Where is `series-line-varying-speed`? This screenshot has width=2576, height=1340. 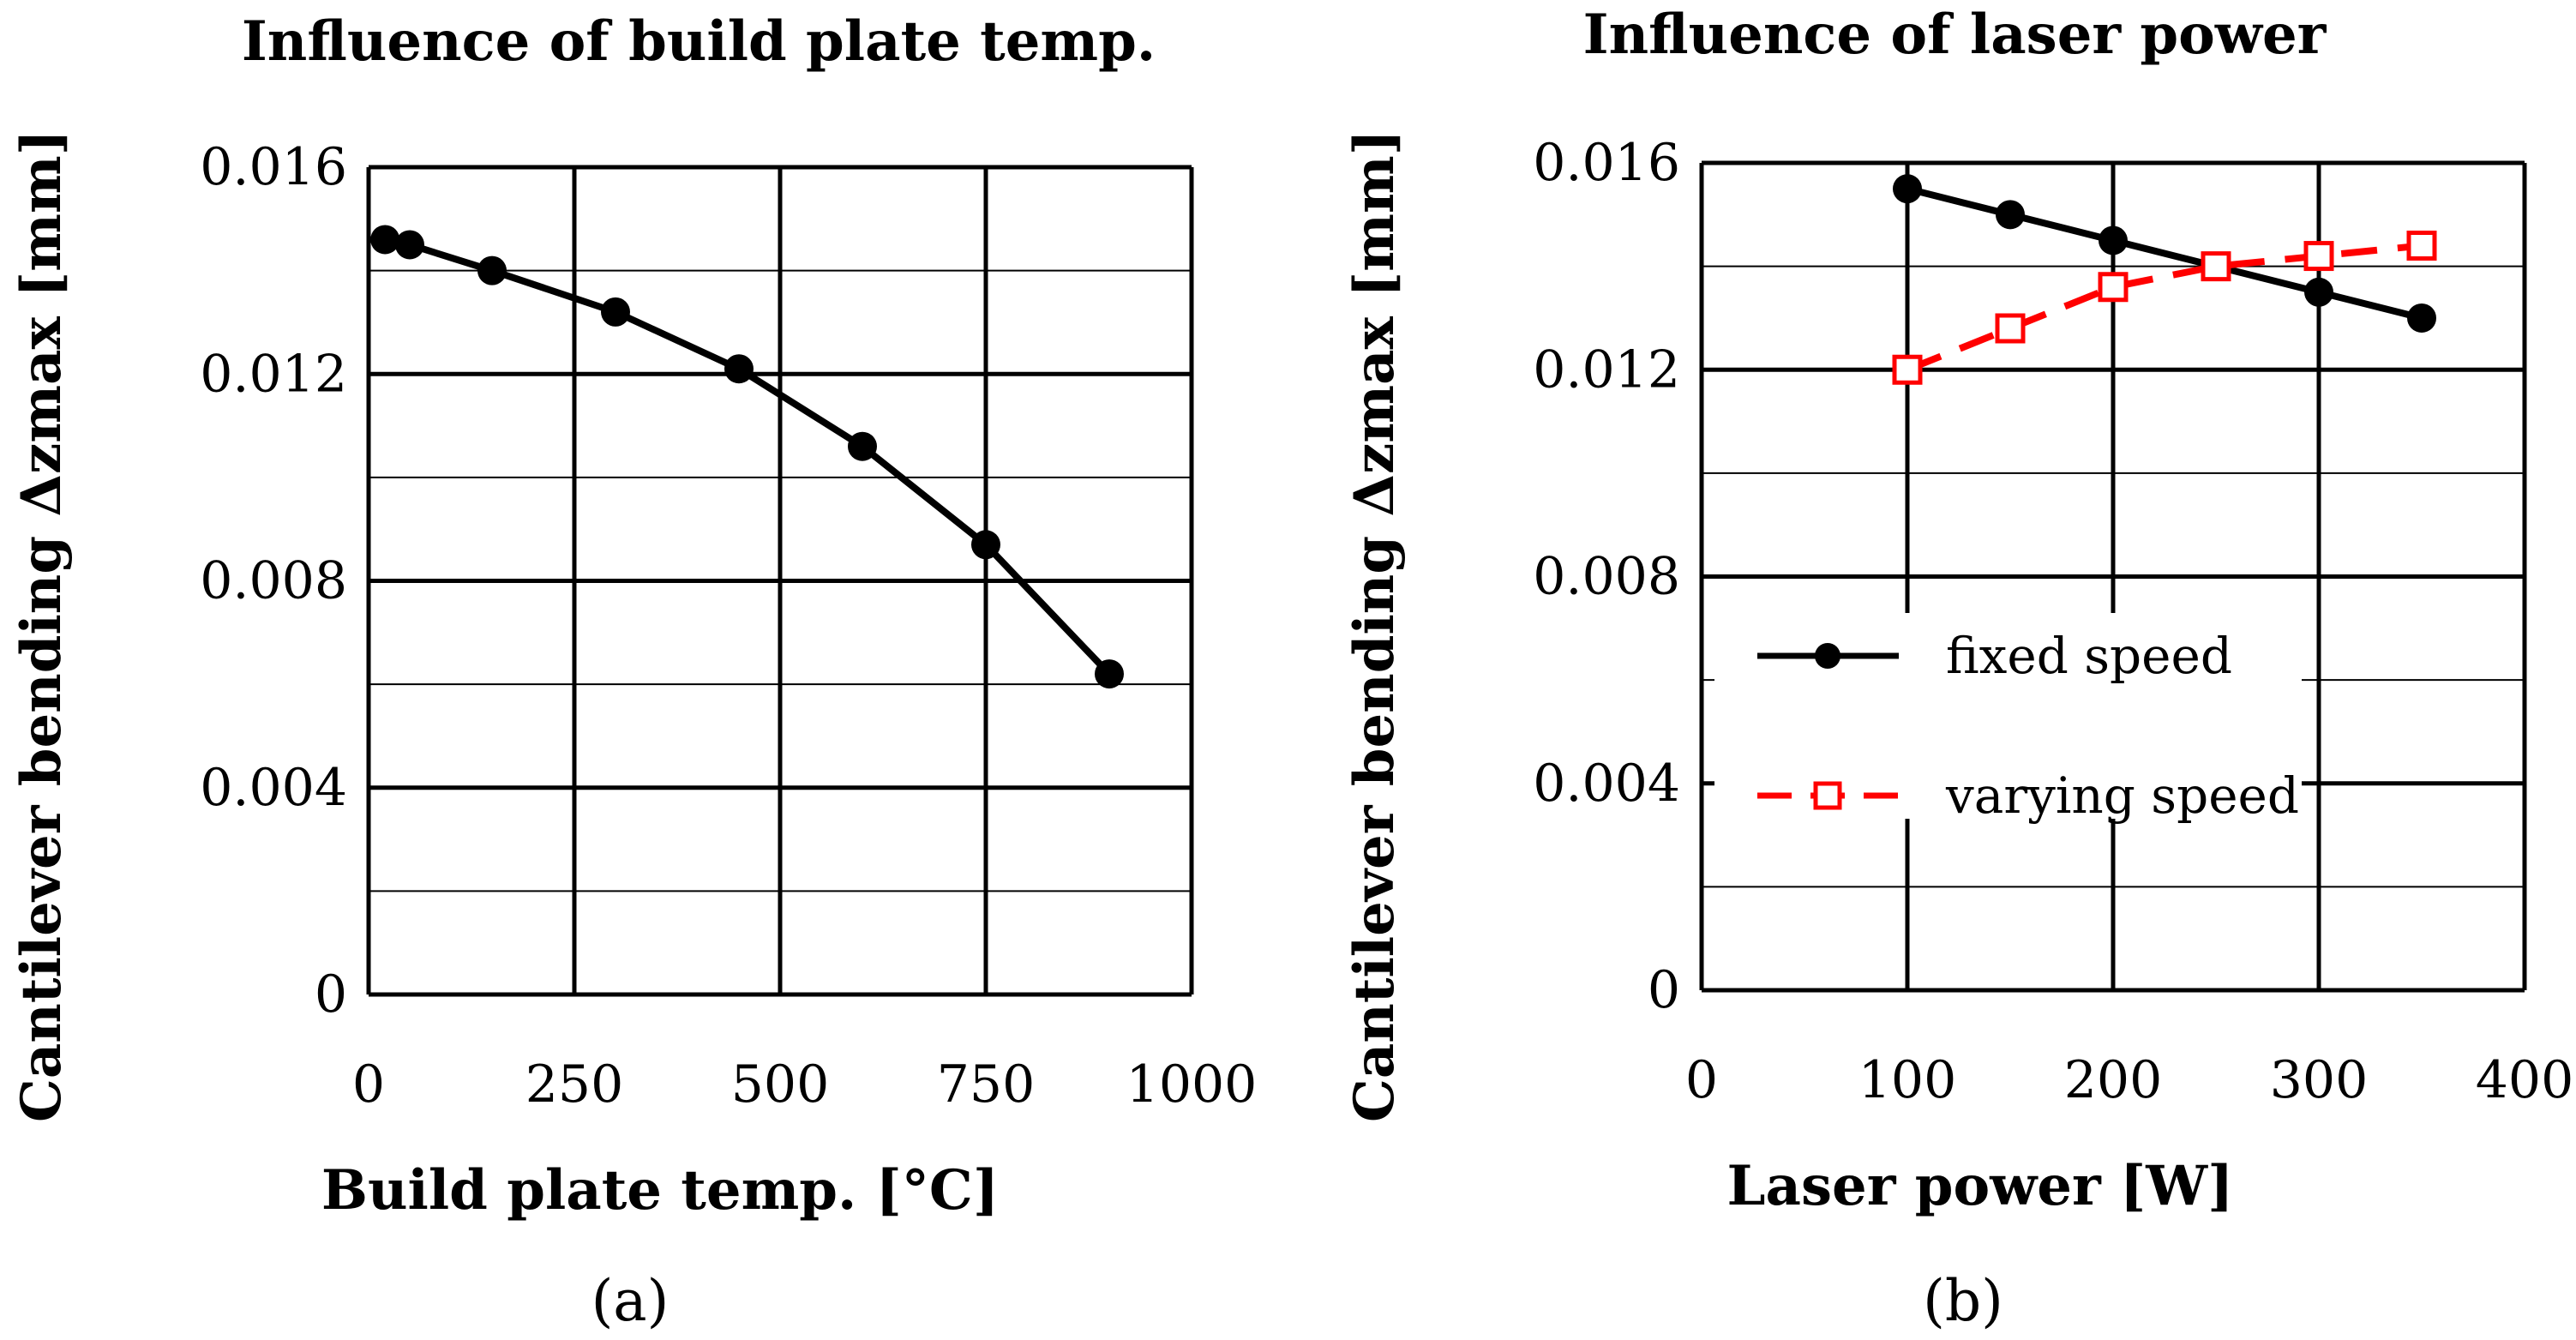
series-line-varying-speed is located at coordinates (2164, 308).